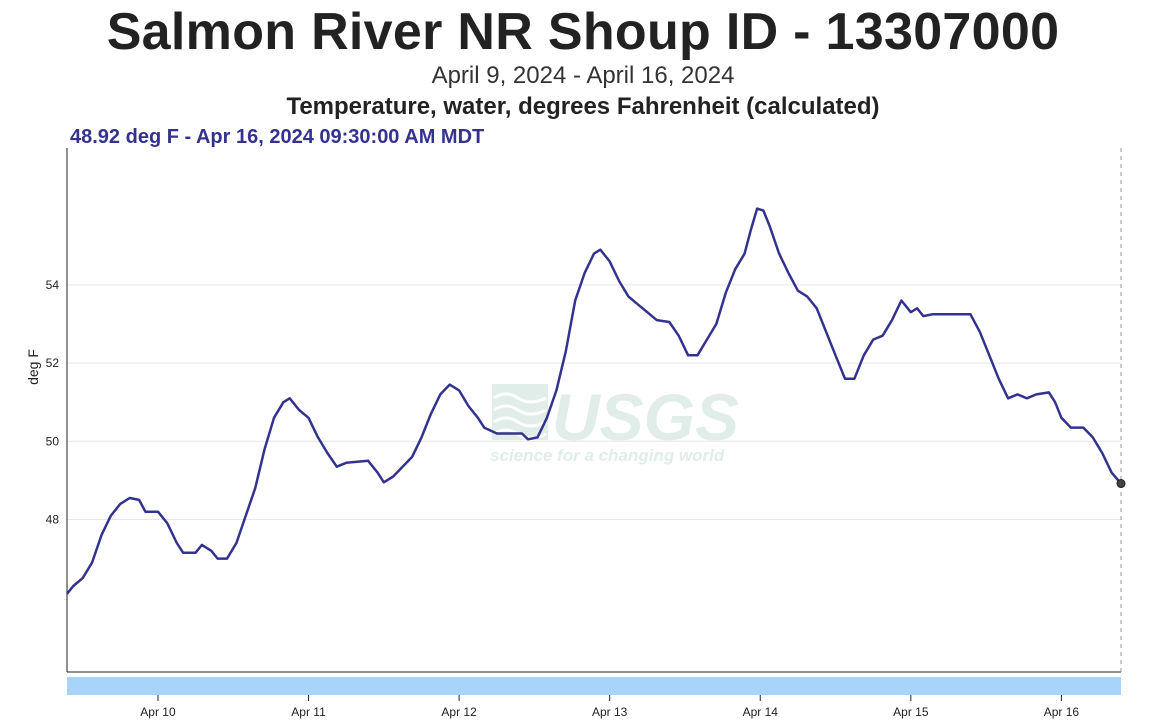 The image size is (1166, 724). I want to click on x-tick-label: Apr 11, so click(308, 712).